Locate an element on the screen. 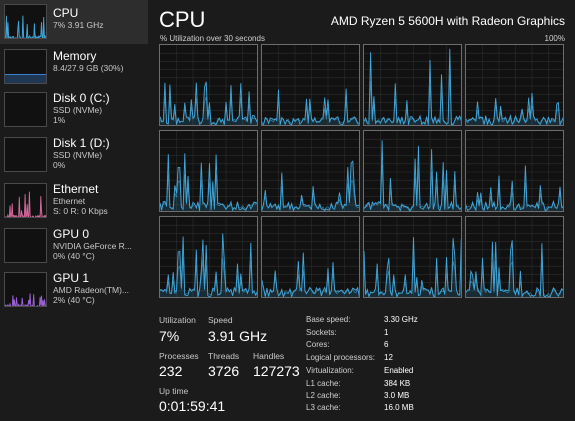 The image size is (575, 421). gpu-1-mini-graph is located at coordinates (25, 289).